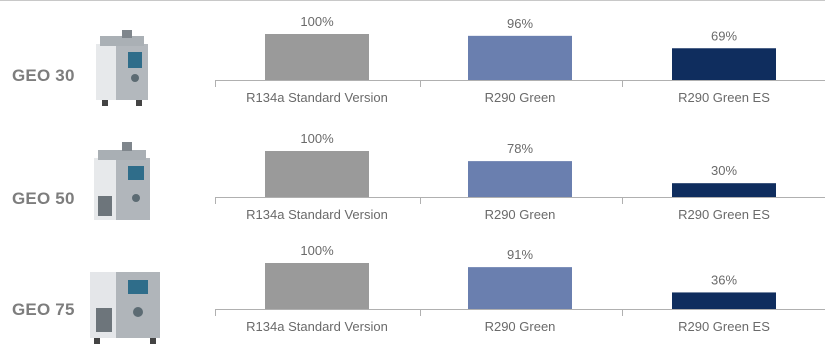 Image resolution: width=825 pixels, height=351 pixels. I want to click on top-divider, so click(412, 0).